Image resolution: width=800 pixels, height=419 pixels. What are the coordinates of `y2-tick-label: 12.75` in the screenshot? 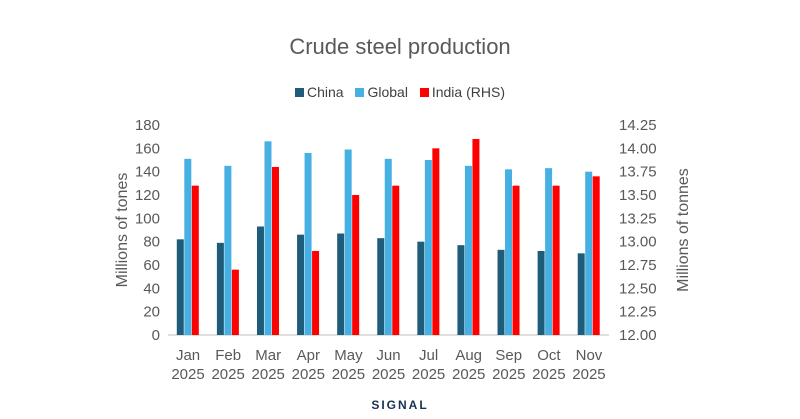 It's located at (638, 265).